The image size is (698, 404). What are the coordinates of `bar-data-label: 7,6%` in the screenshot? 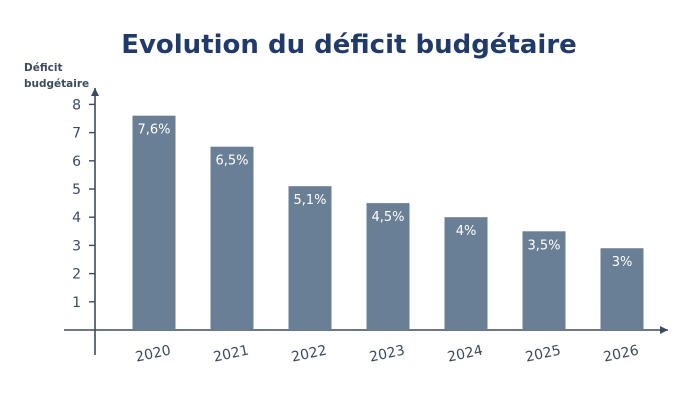 It's located at (153, 130).